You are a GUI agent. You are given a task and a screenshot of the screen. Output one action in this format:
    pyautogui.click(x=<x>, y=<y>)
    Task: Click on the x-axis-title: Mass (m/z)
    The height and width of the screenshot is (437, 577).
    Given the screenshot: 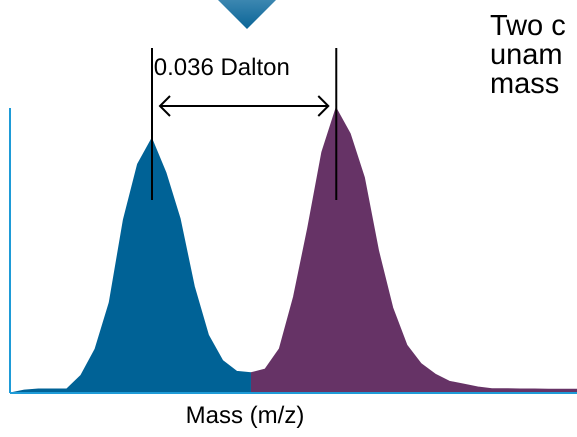 What is the action you would take?
    pyautogui.click(x=245, y=416)
    